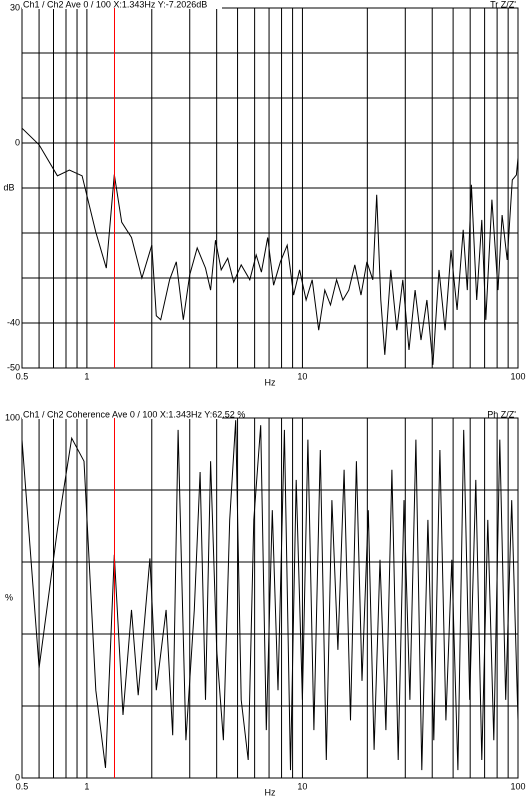 The image size is (527, 800). What do you see at coordinates (503, 4) in the screenshot?
I see `header-right: Tr Z/Z'` at bounding box center [503, 4].